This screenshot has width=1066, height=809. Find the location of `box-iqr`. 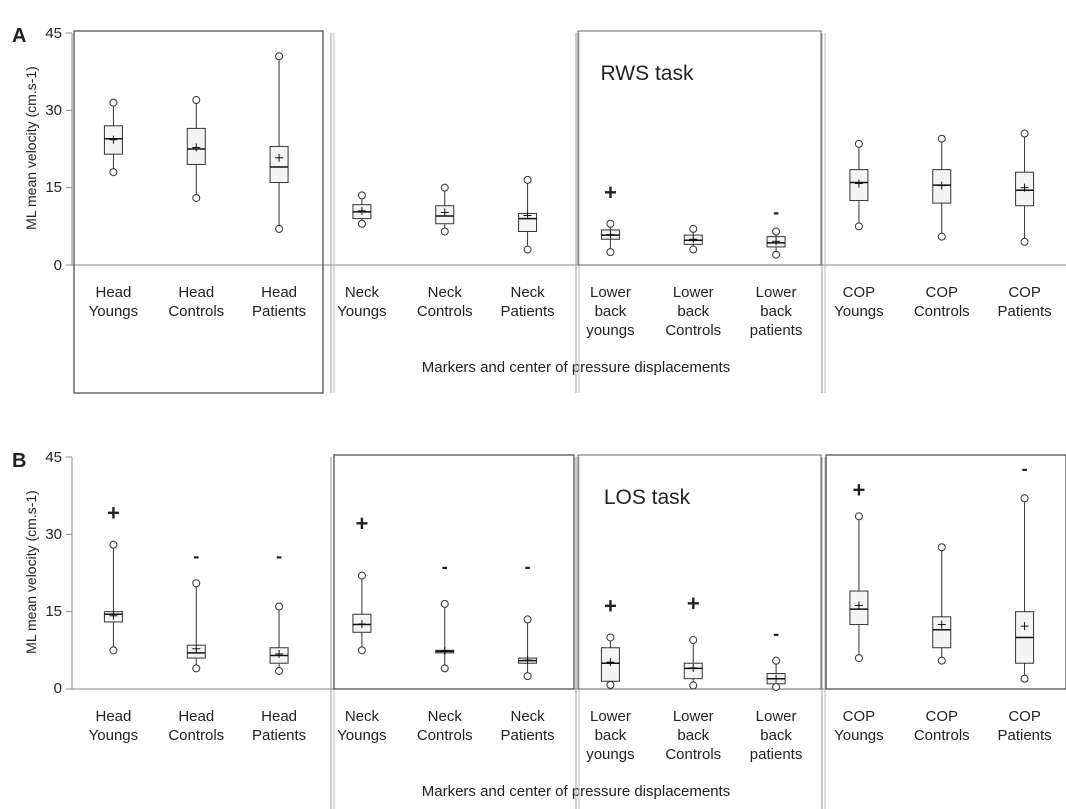

box-iqr is located at coordinates (279, 164).